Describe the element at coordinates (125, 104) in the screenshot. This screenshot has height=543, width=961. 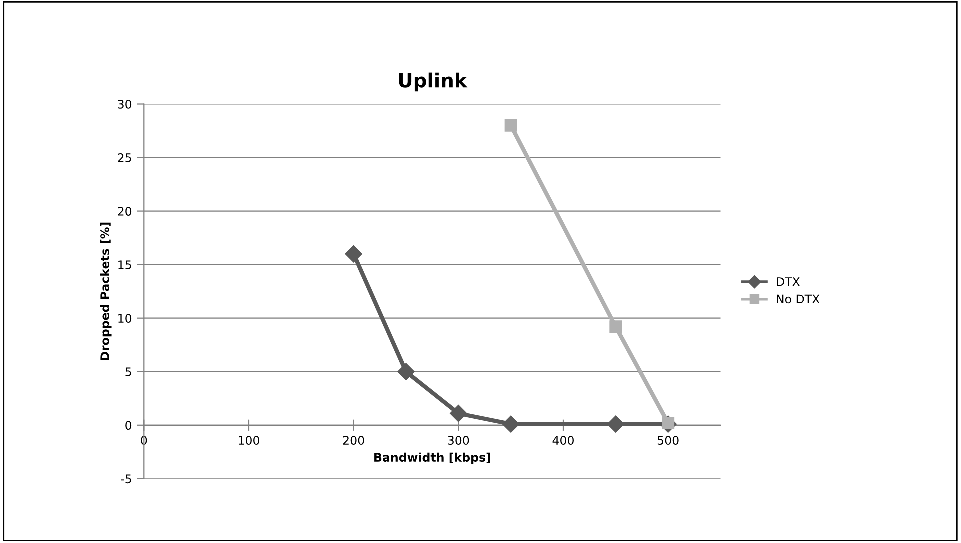
I see `y-tick-label: 30` at that location.